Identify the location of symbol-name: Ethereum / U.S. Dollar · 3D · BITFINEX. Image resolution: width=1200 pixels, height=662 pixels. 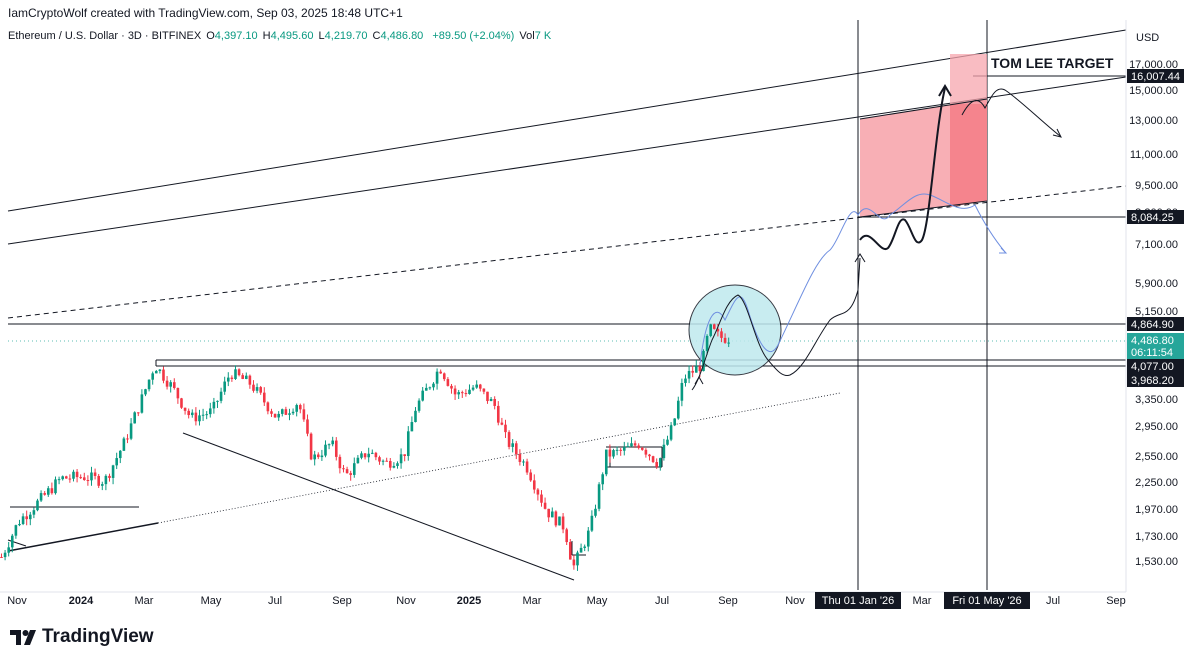
(105, 36).